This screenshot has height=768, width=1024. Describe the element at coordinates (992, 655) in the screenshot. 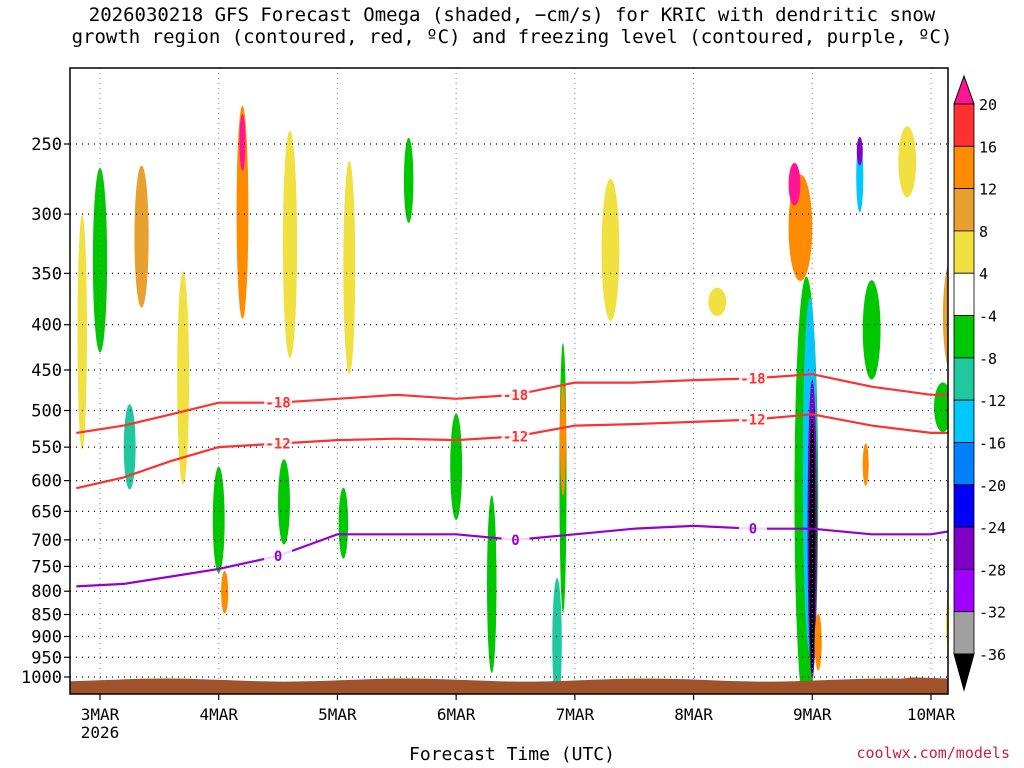

I see `colorbar-label-13: -36` at that location.